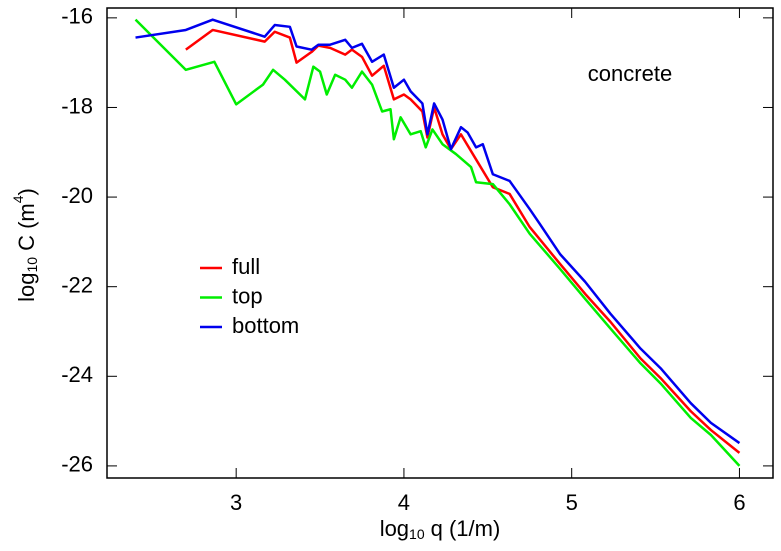 This screenshot has width=781, height=551. Describe the element at coordinates (404, 502) in the screenshot. I see `x-tick-label: 4` at that location.